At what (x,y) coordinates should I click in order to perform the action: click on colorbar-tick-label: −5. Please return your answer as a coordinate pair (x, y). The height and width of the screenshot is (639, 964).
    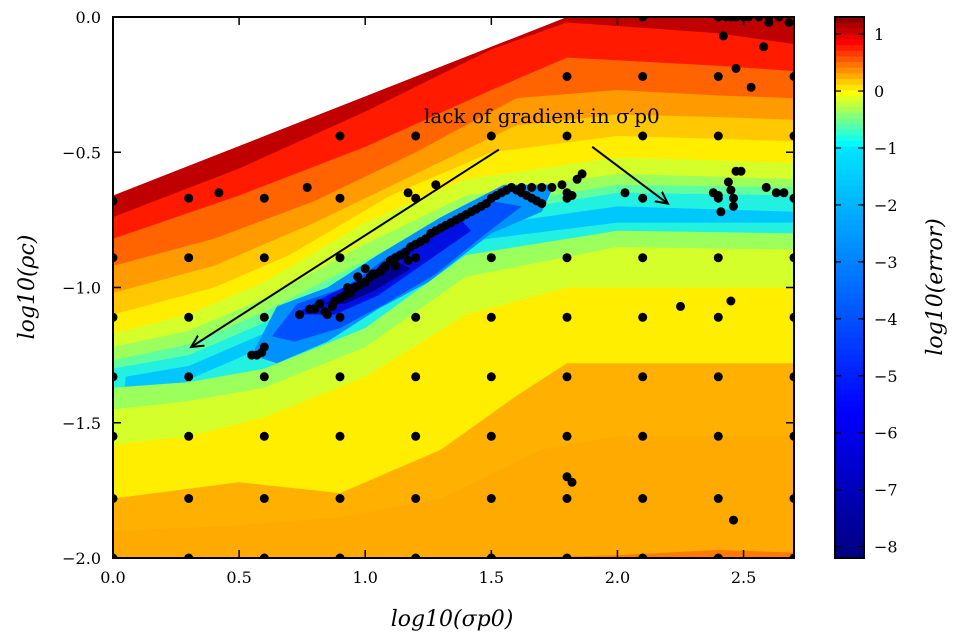
    Looking at the image, I should click on (886, 376).